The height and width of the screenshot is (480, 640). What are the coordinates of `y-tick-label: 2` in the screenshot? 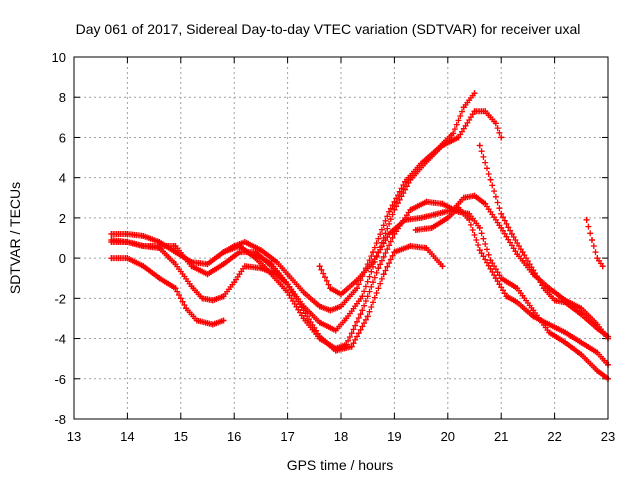 It's located at (62, 218).